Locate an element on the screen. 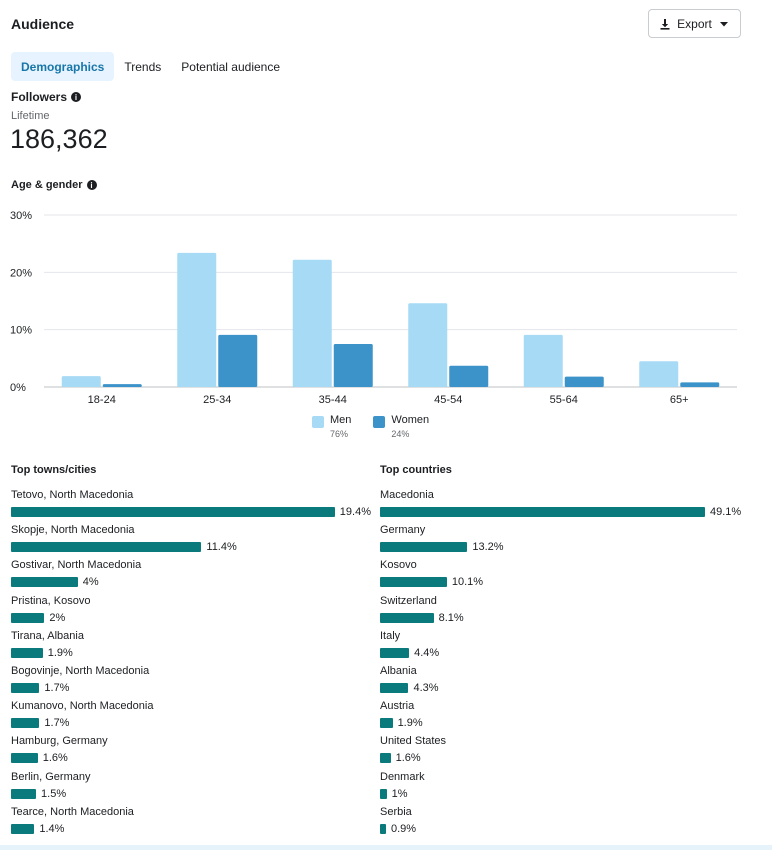 The width and height of the screenshot is (772, 850). legend-pct-women: 24% is located at coordinates (400, 434).